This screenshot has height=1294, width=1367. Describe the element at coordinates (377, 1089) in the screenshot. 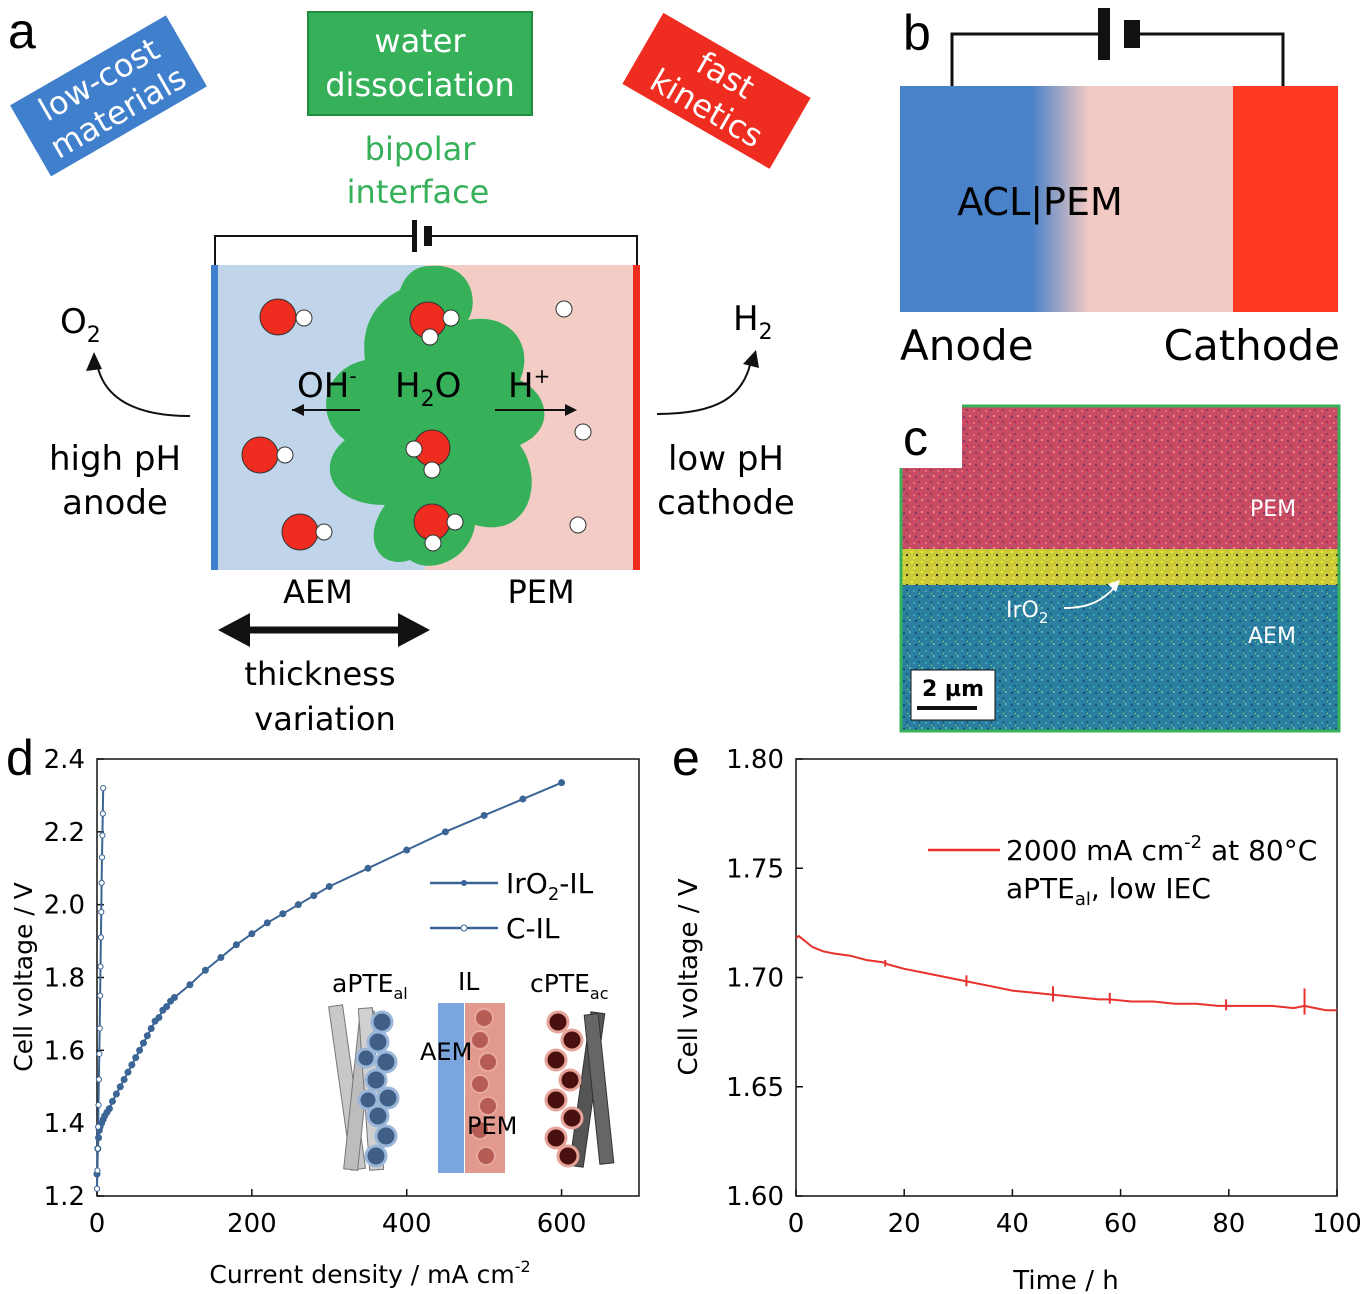

I see `apte-particles` at that location.